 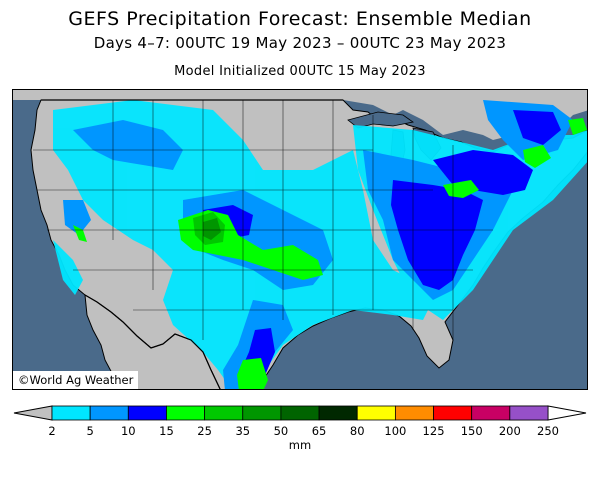 I want to click on legend-tick-label: 5, so click(x=90, y=431).